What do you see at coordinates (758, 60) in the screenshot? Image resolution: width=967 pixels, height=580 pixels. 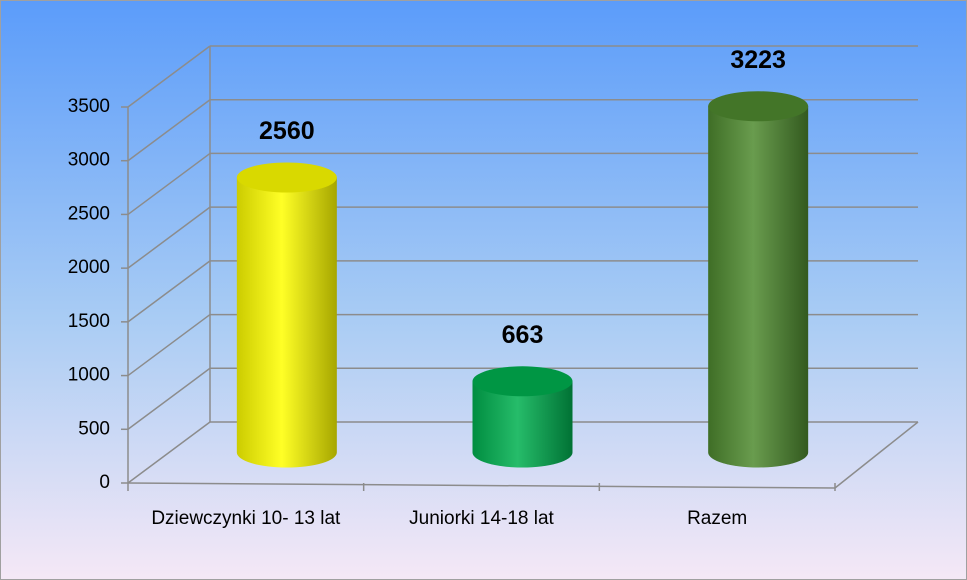 I see `value-label: 3223` at bounding box center [758, 60].